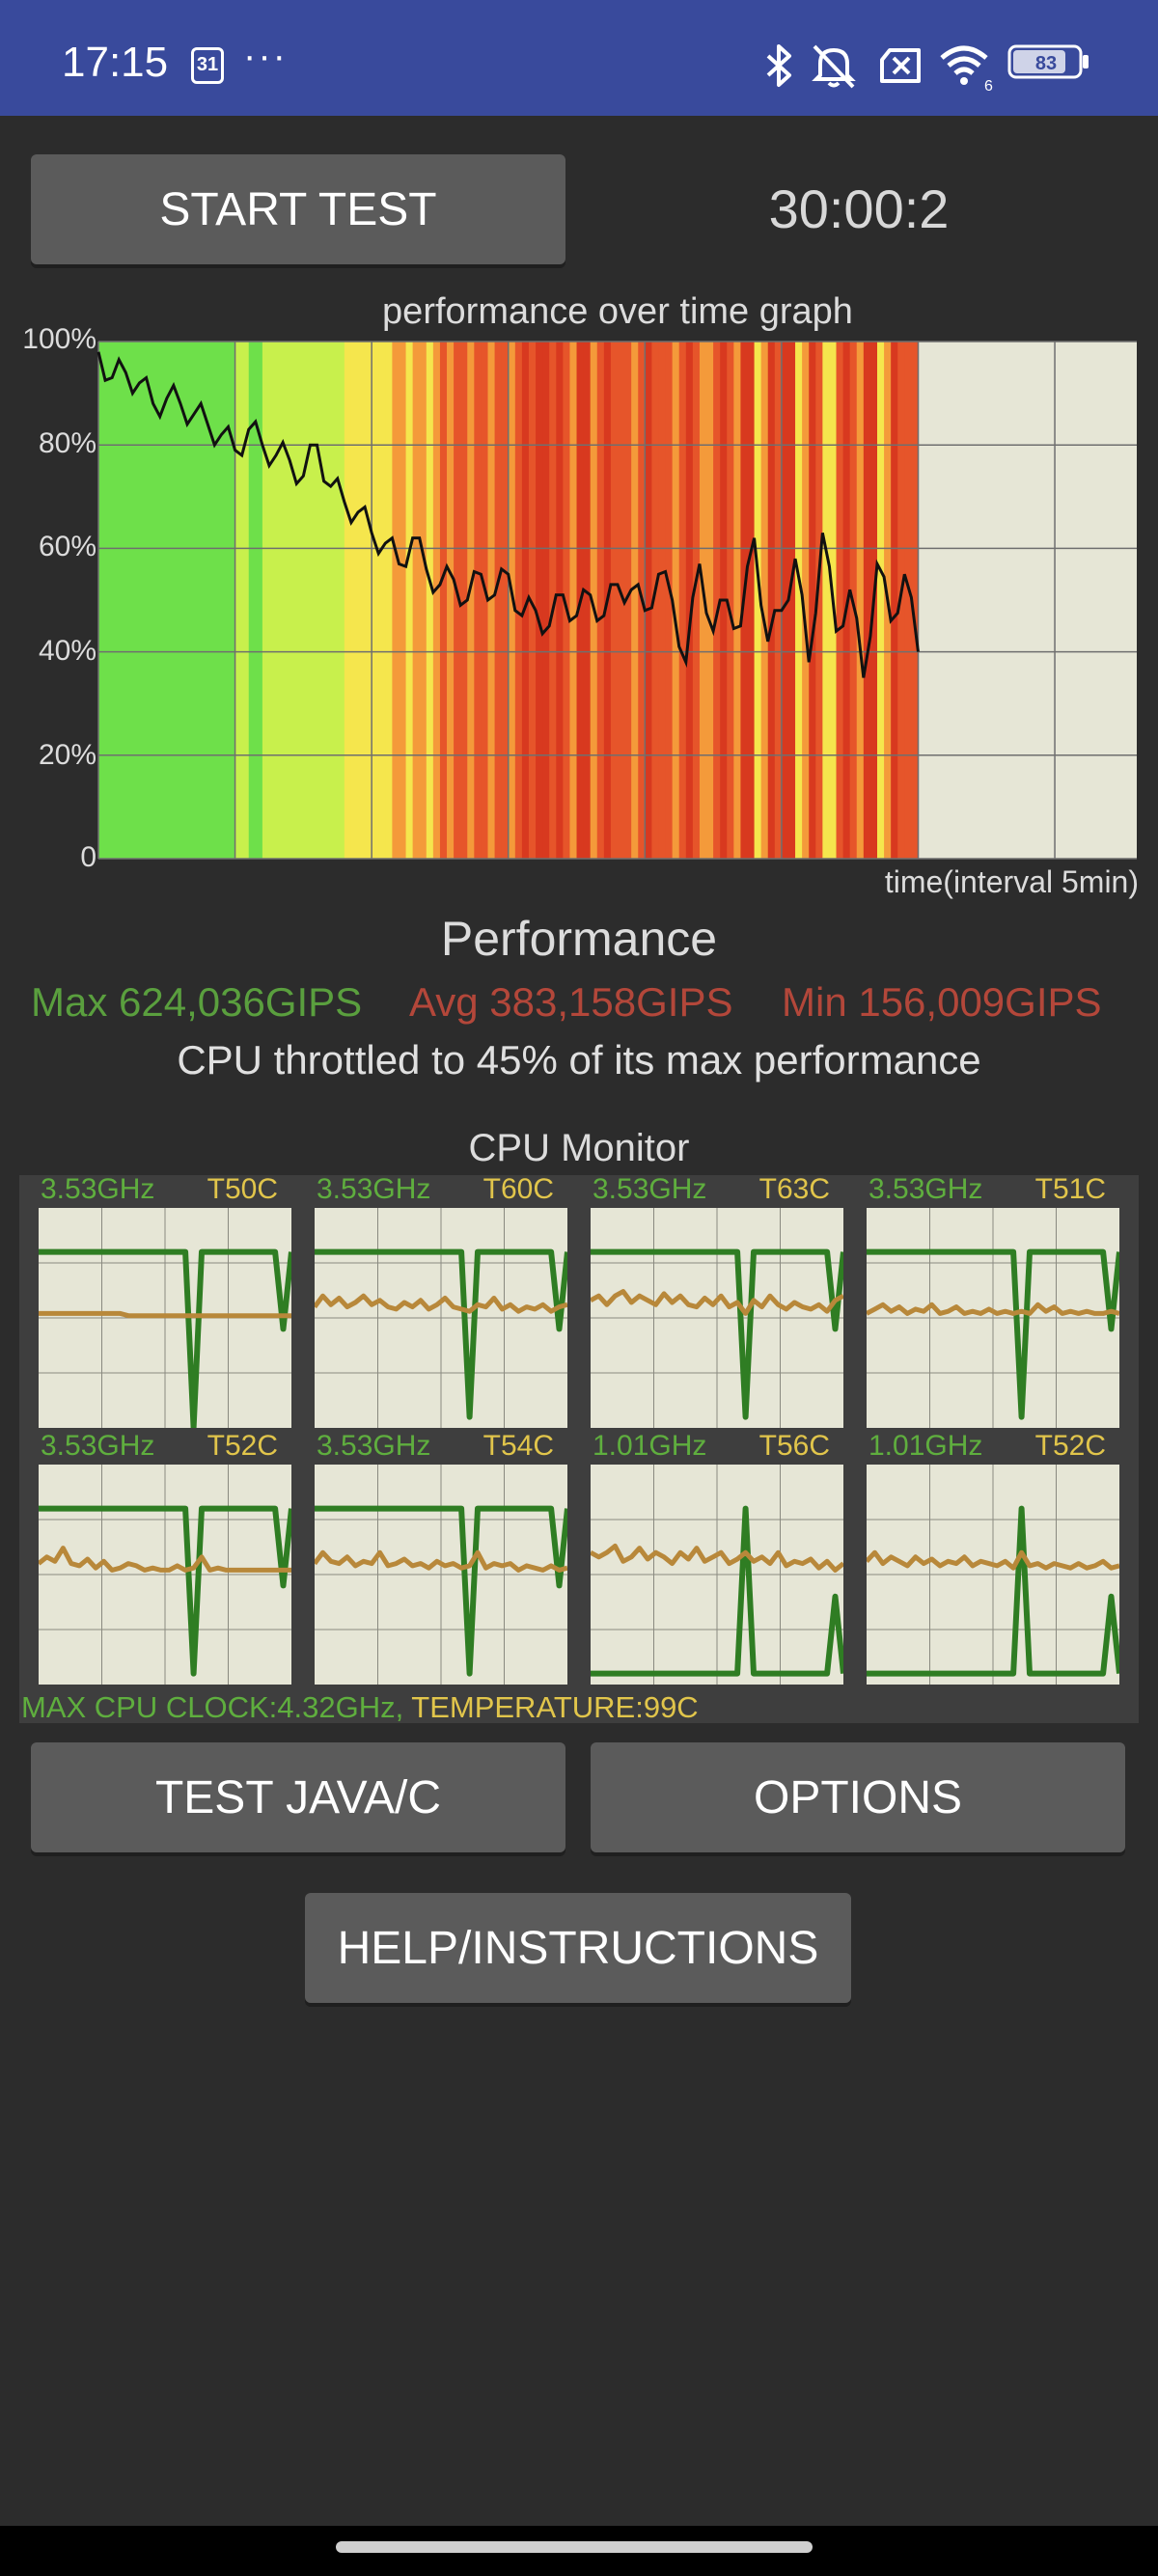 The width and height of the screenshot is (1158, 2576). What do you see at coordinates (859, 208) in the screenshot?
I see `test-timer: 30:00:2` at bounding box center [859, 208].